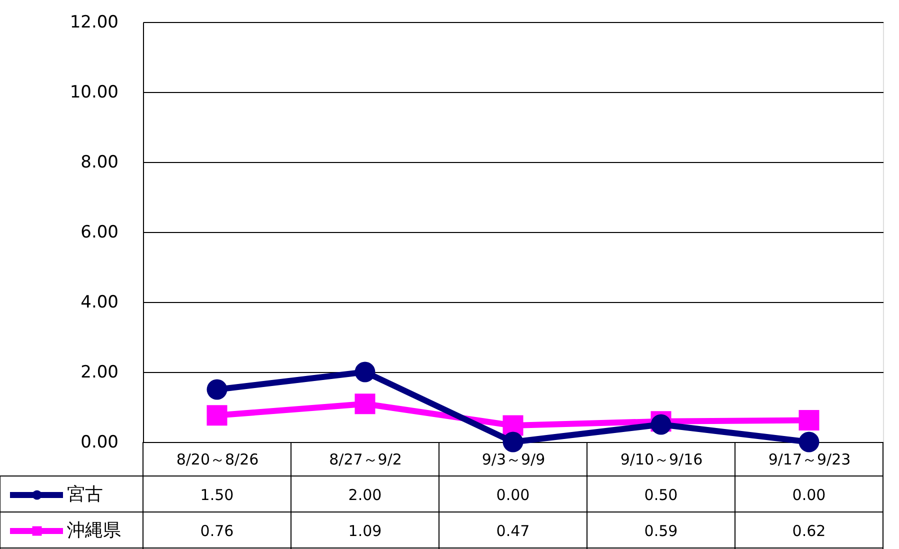  I want to click on data-label: 0.62, so click(809, 531).